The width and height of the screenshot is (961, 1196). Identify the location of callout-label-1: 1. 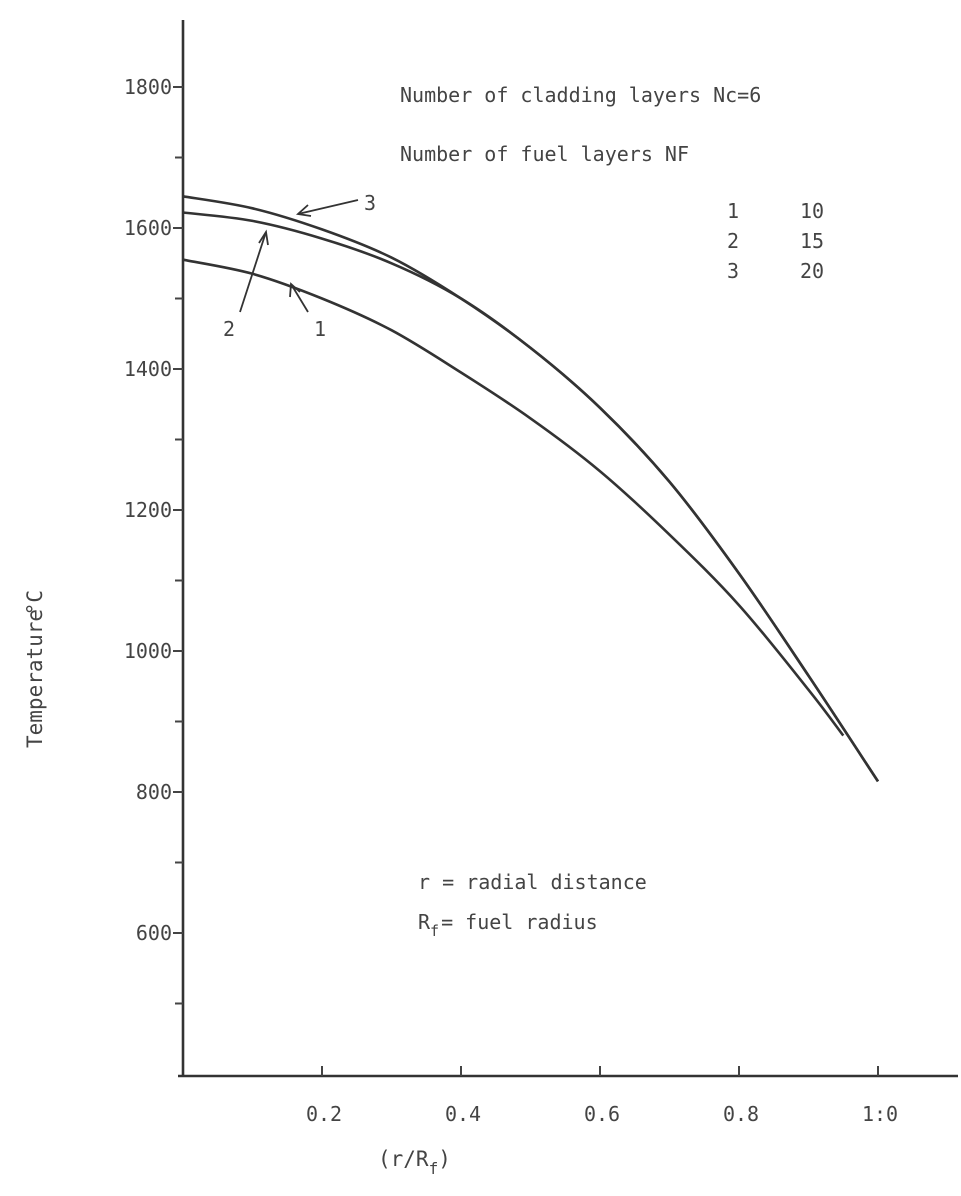
(320, 329).